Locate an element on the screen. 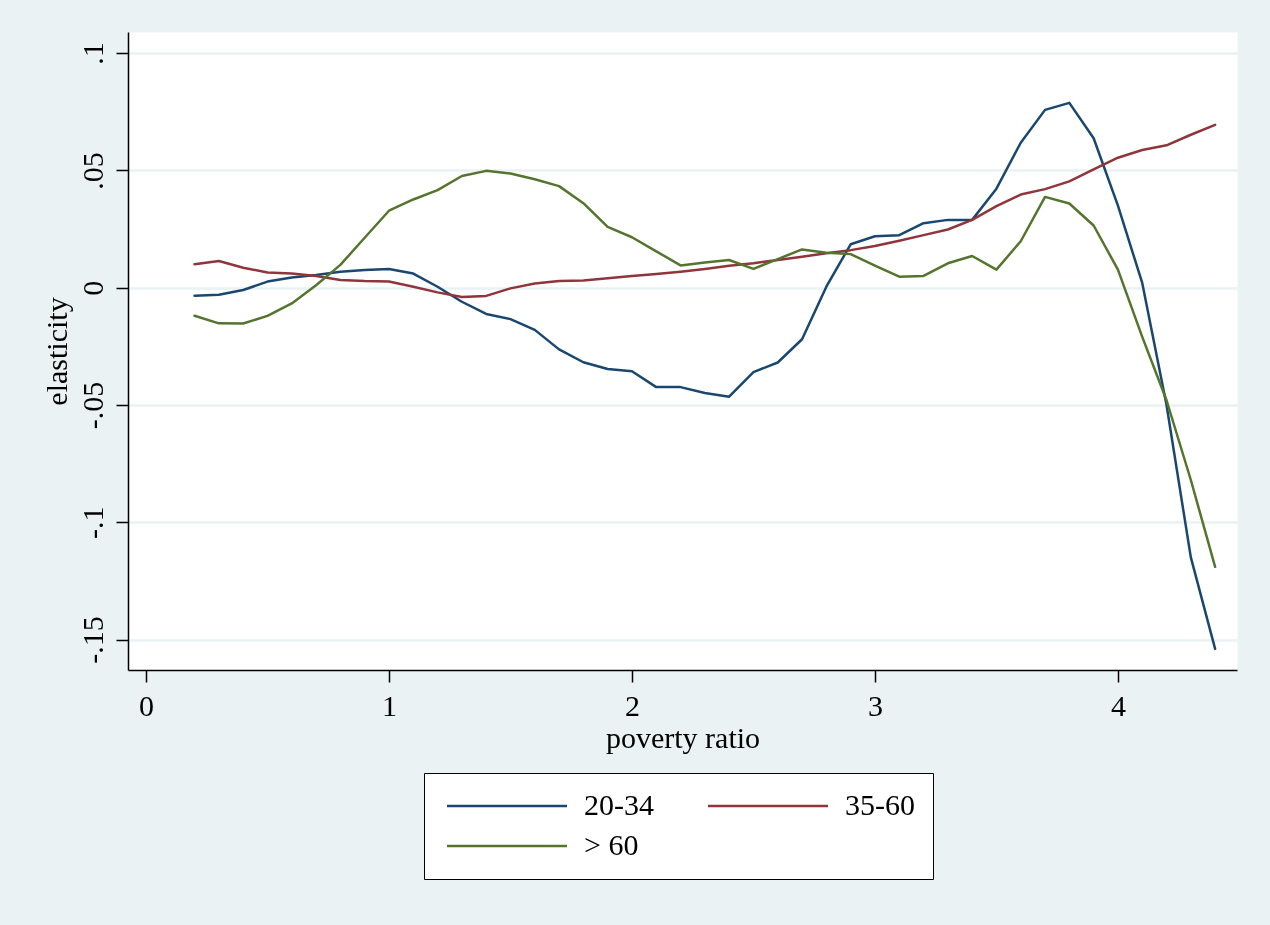 The height and width of the screenshot is (925, 1270). x-axis-title: poverty ratio is located at coordinates (683, 737).